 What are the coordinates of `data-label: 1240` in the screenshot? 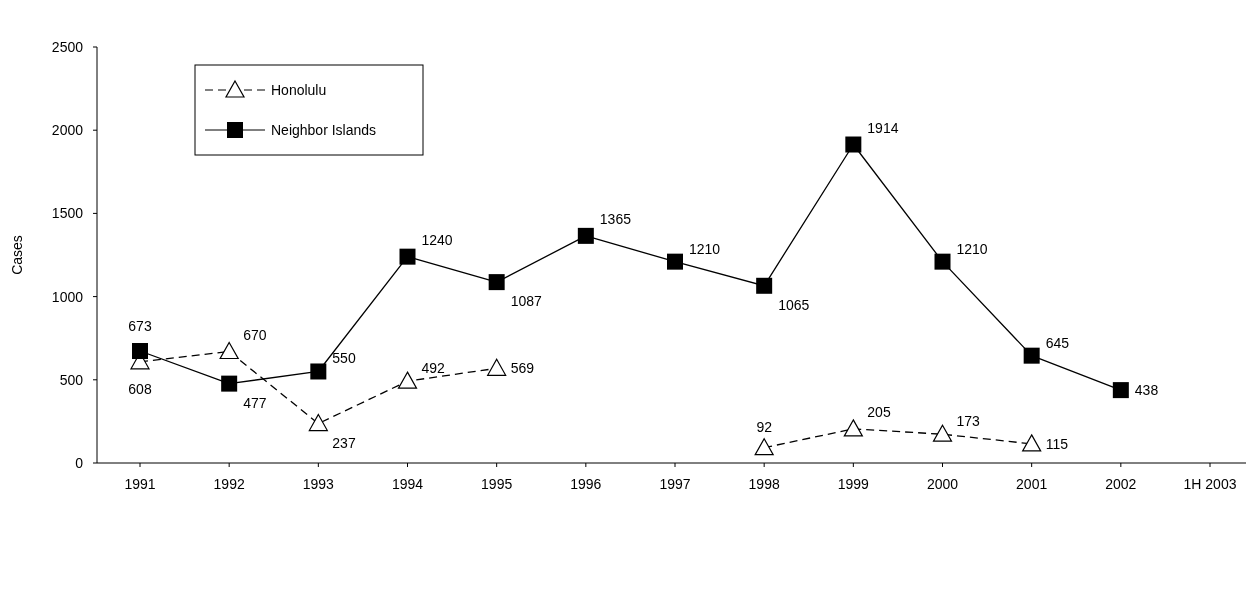 It's located at (437, 239).